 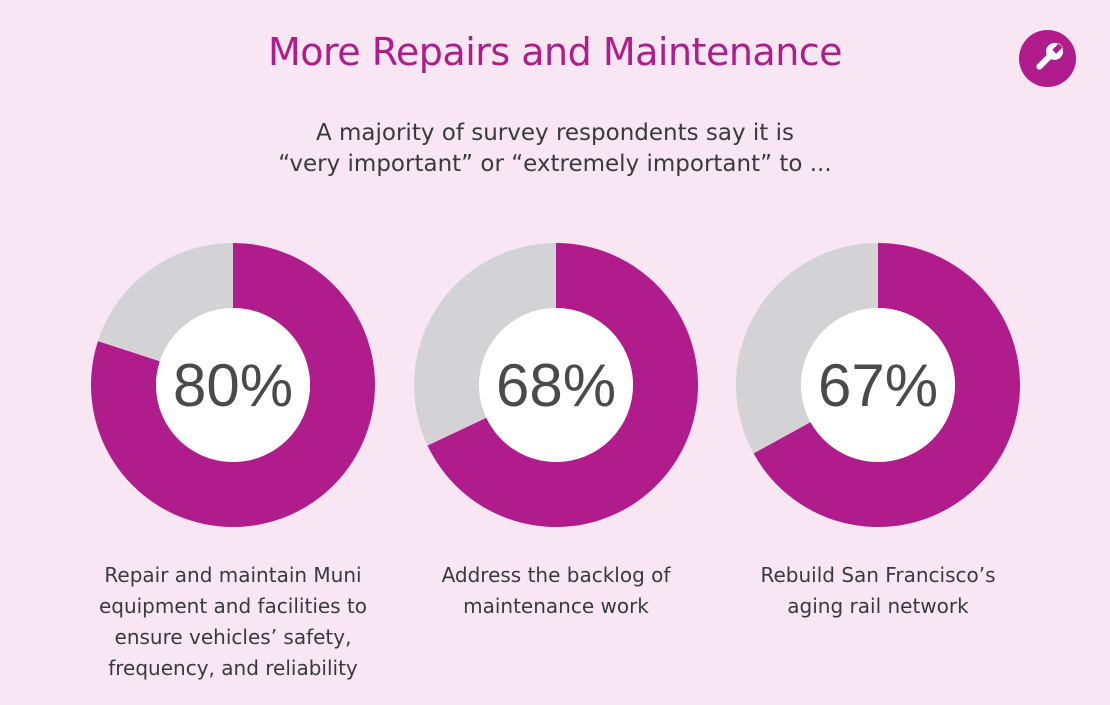 What do you see at coordinates (556, 606) in the screenshot?
I see `category-label-line: maintenance work` at bounding box center [556, 606].